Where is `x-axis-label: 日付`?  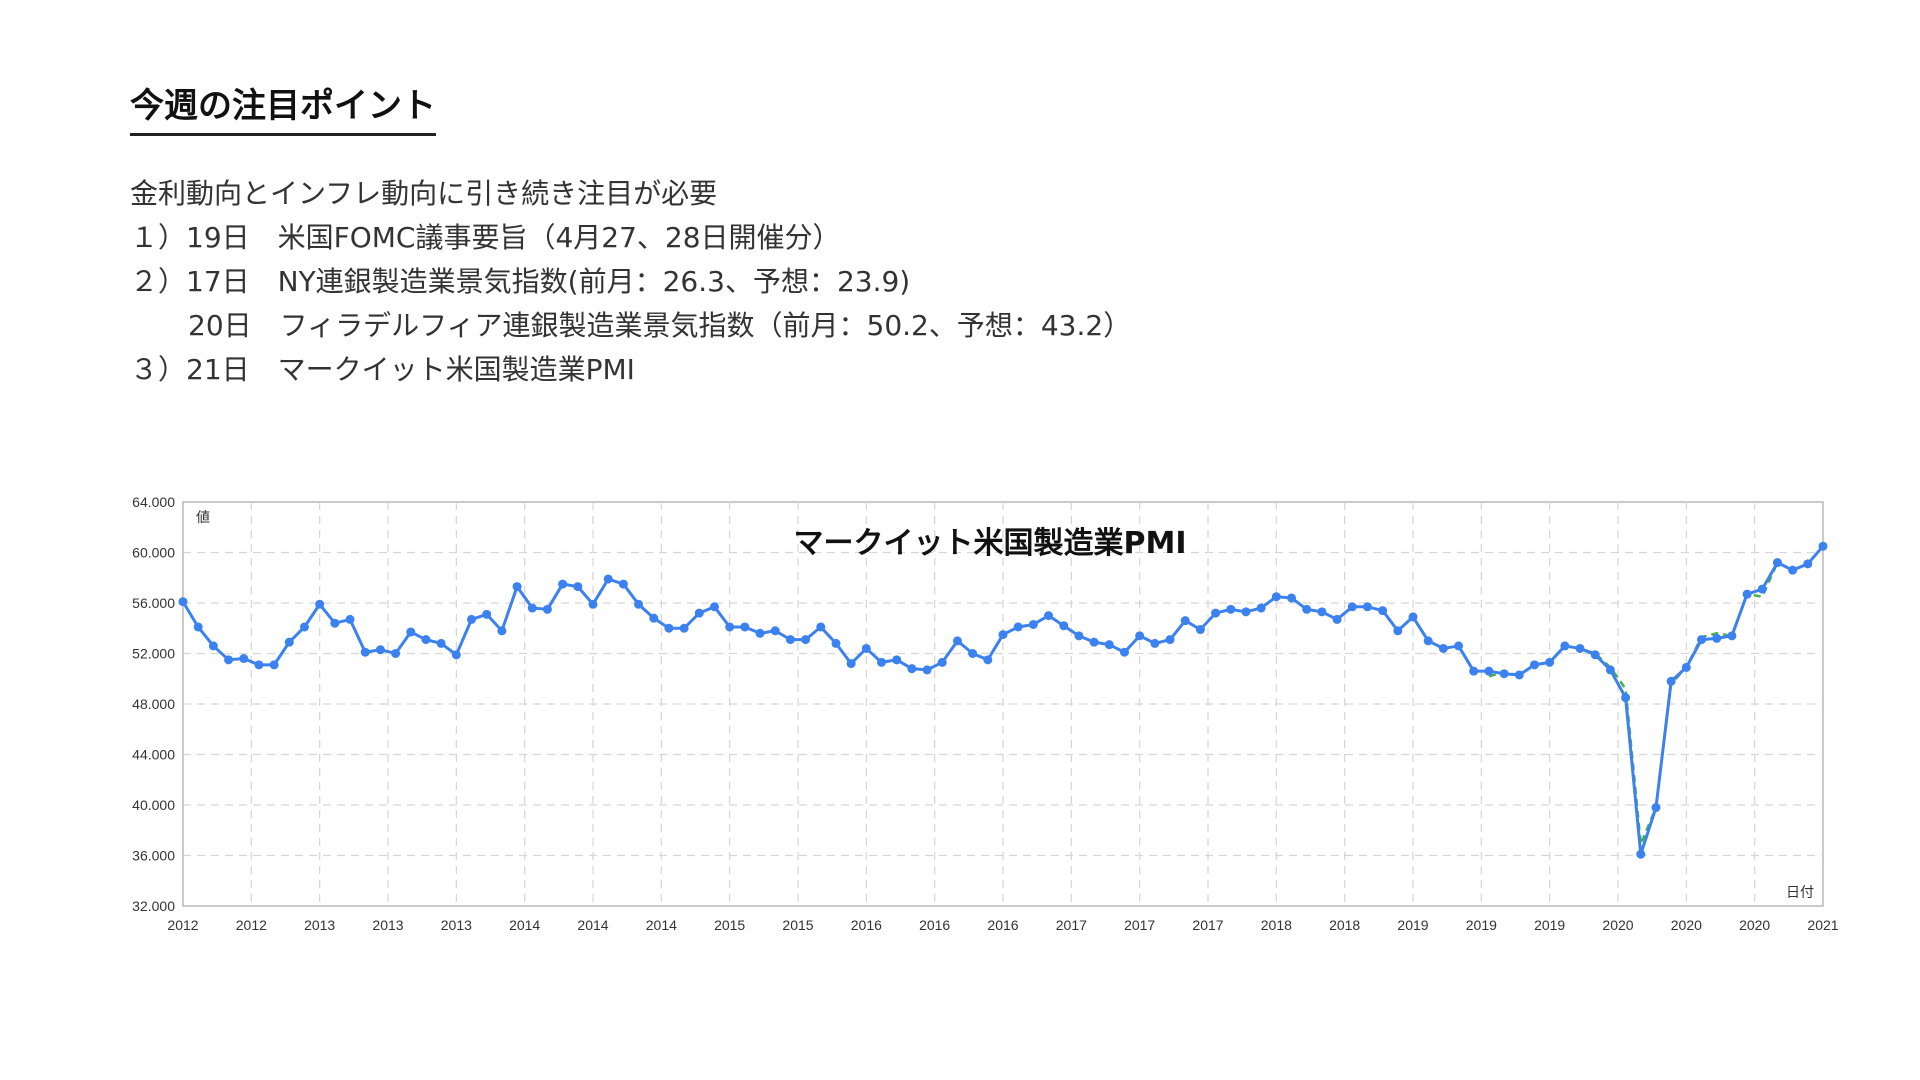 x-axis-label: 日付 is located at coordinates (1800, 893).